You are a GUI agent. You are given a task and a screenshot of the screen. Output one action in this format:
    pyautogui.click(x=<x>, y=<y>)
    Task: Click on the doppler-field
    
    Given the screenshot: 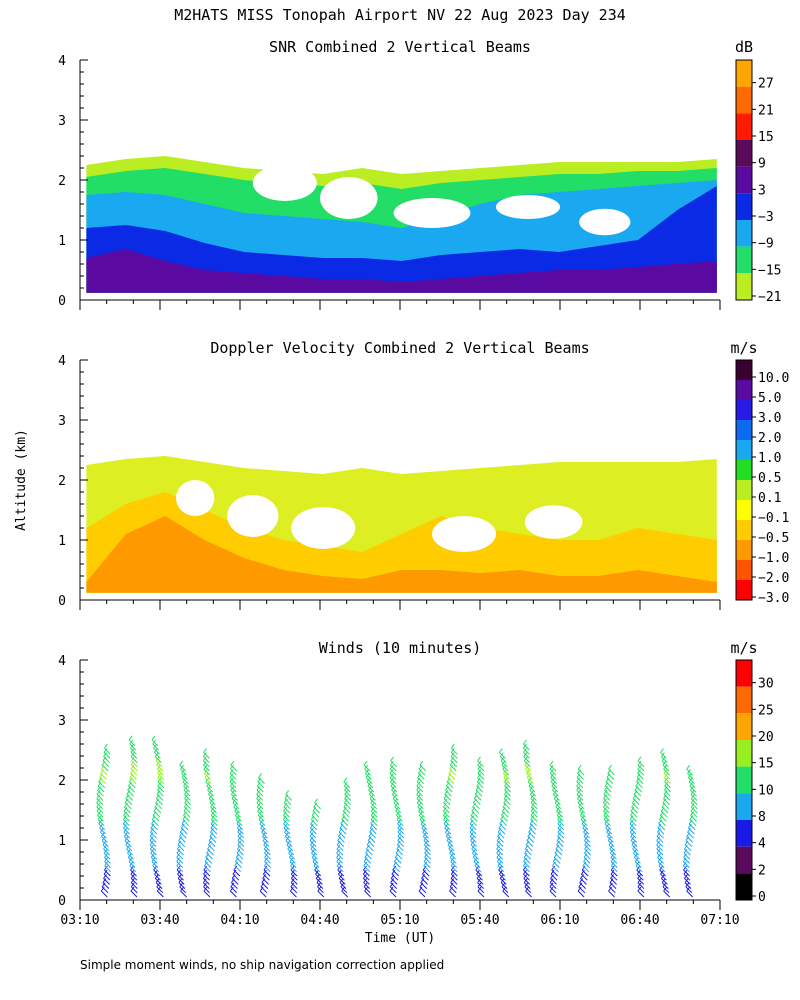 What is the action you would take?
    pyautogui.click(x=401, y=524)
    